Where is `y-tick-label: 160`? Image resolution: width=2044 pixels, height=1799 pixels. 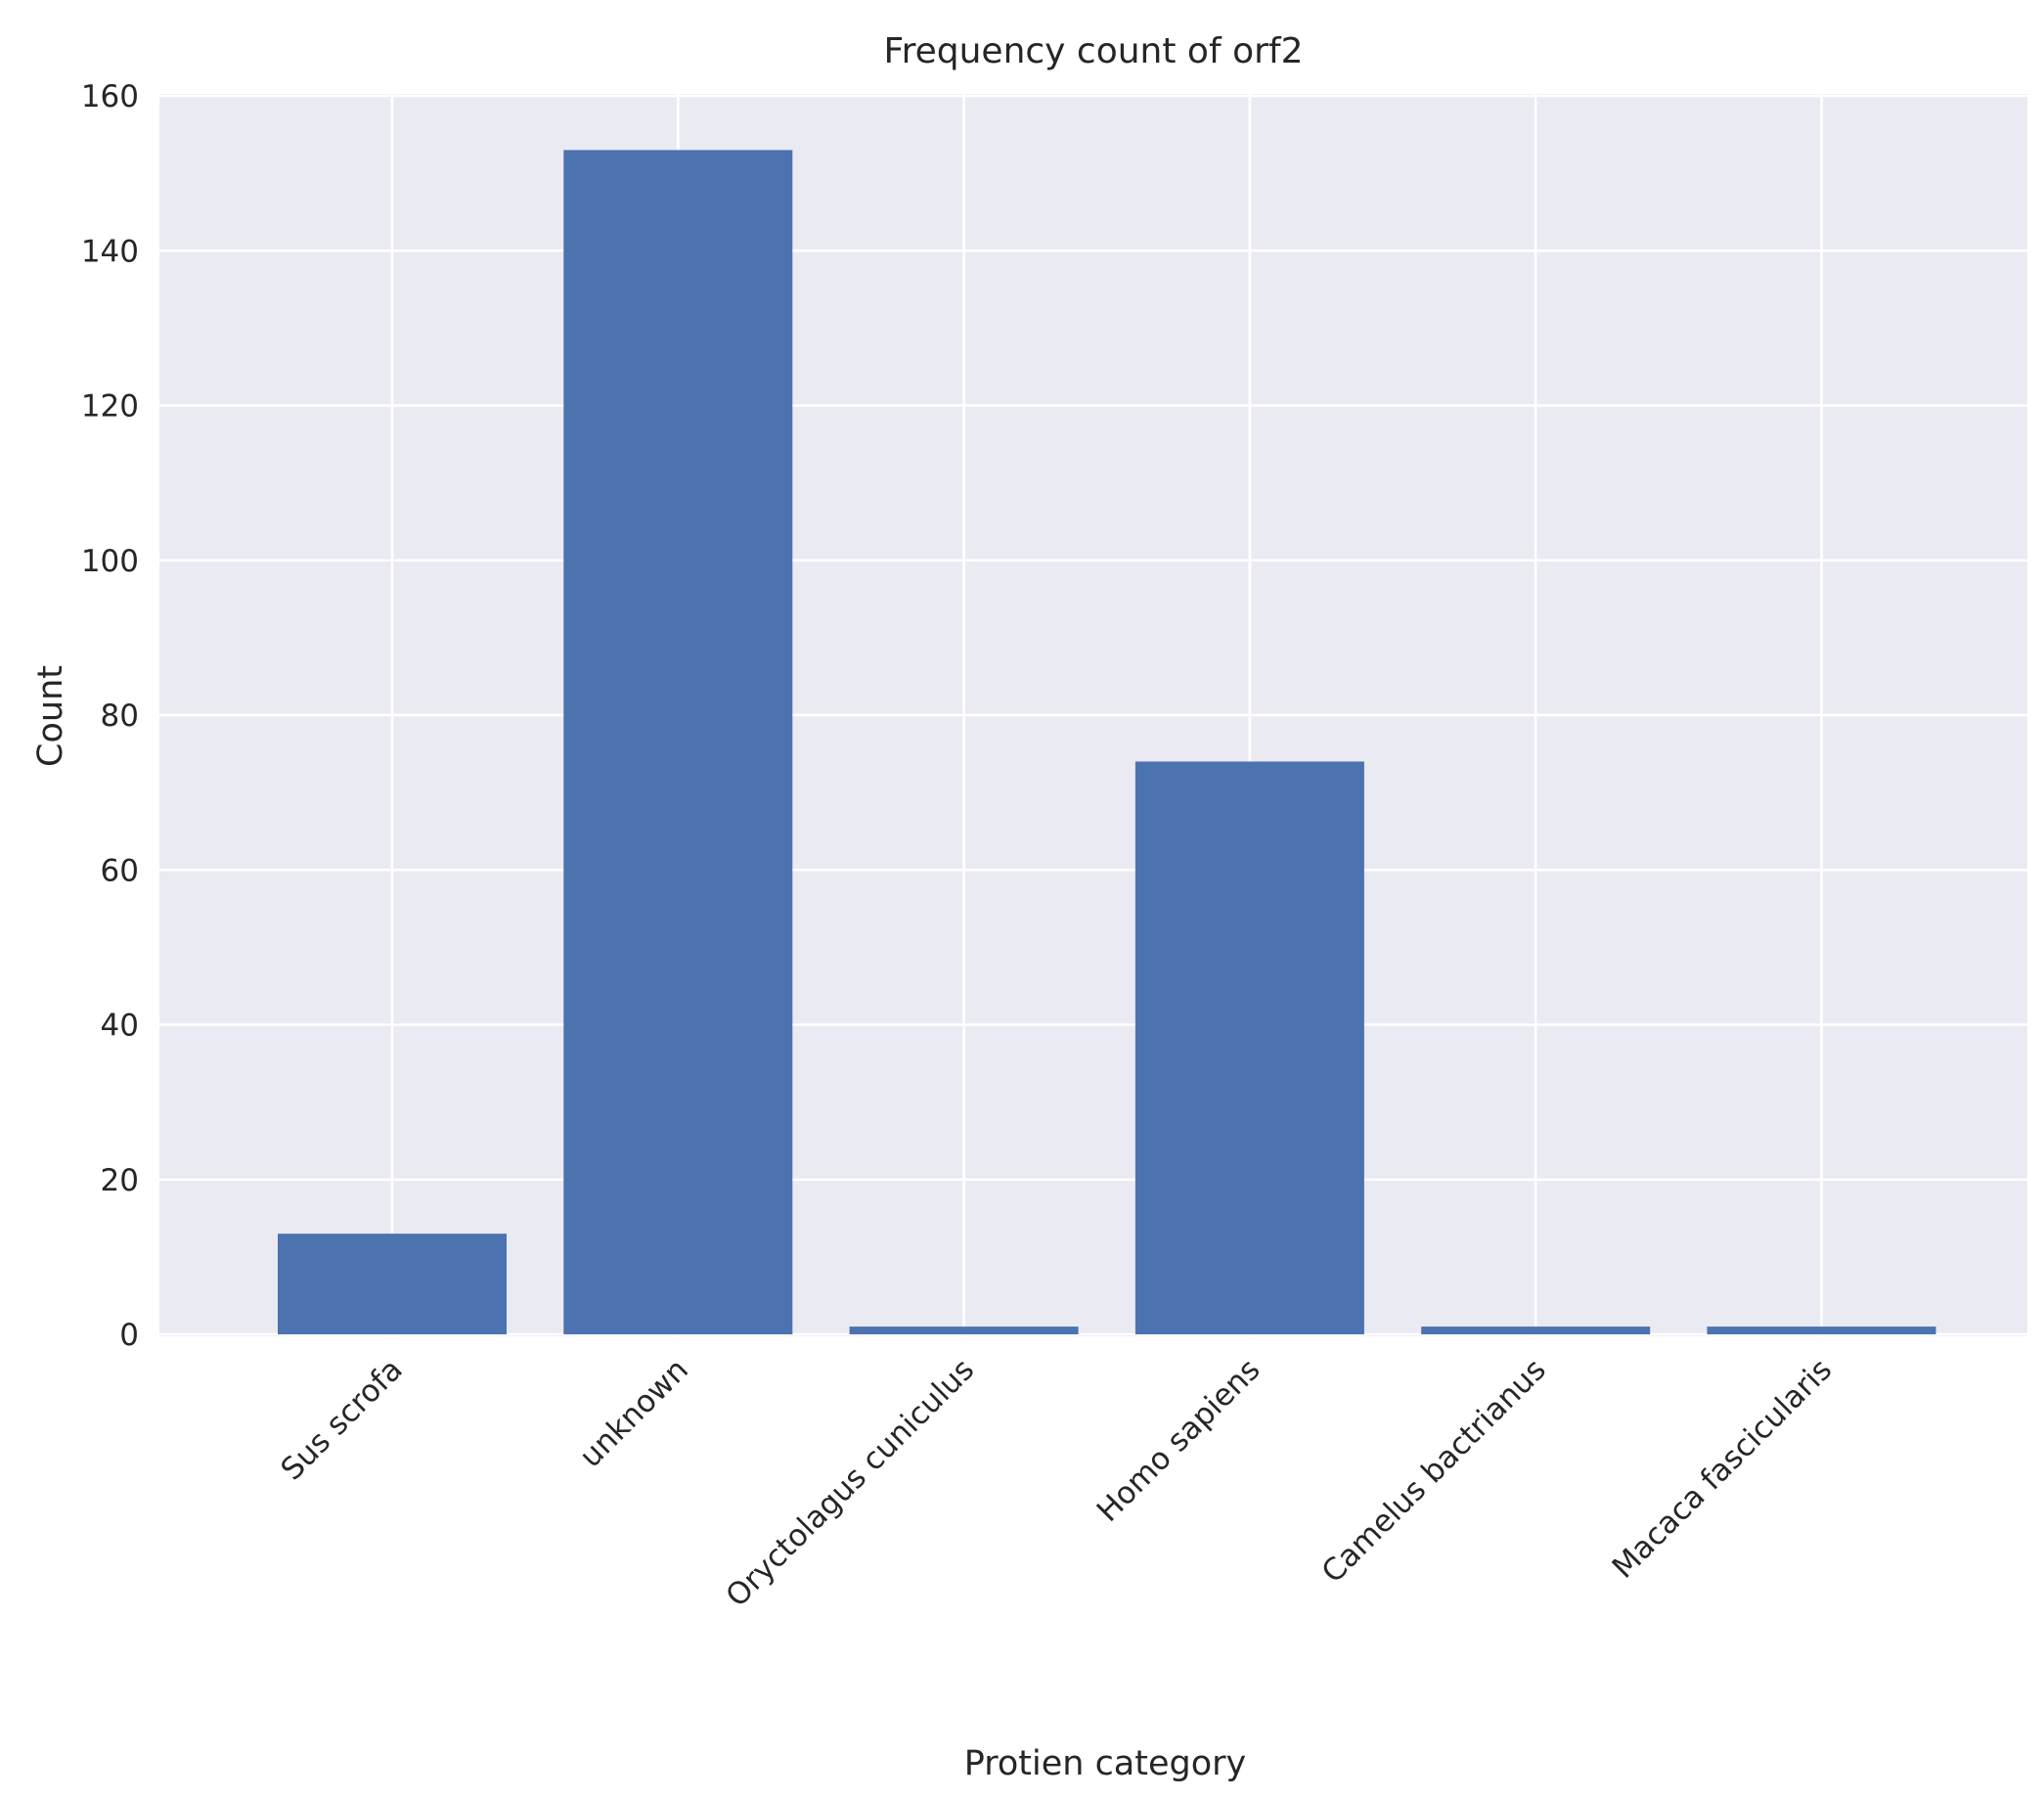
y-tick-label: 160 is located at coordinates (110, 96).